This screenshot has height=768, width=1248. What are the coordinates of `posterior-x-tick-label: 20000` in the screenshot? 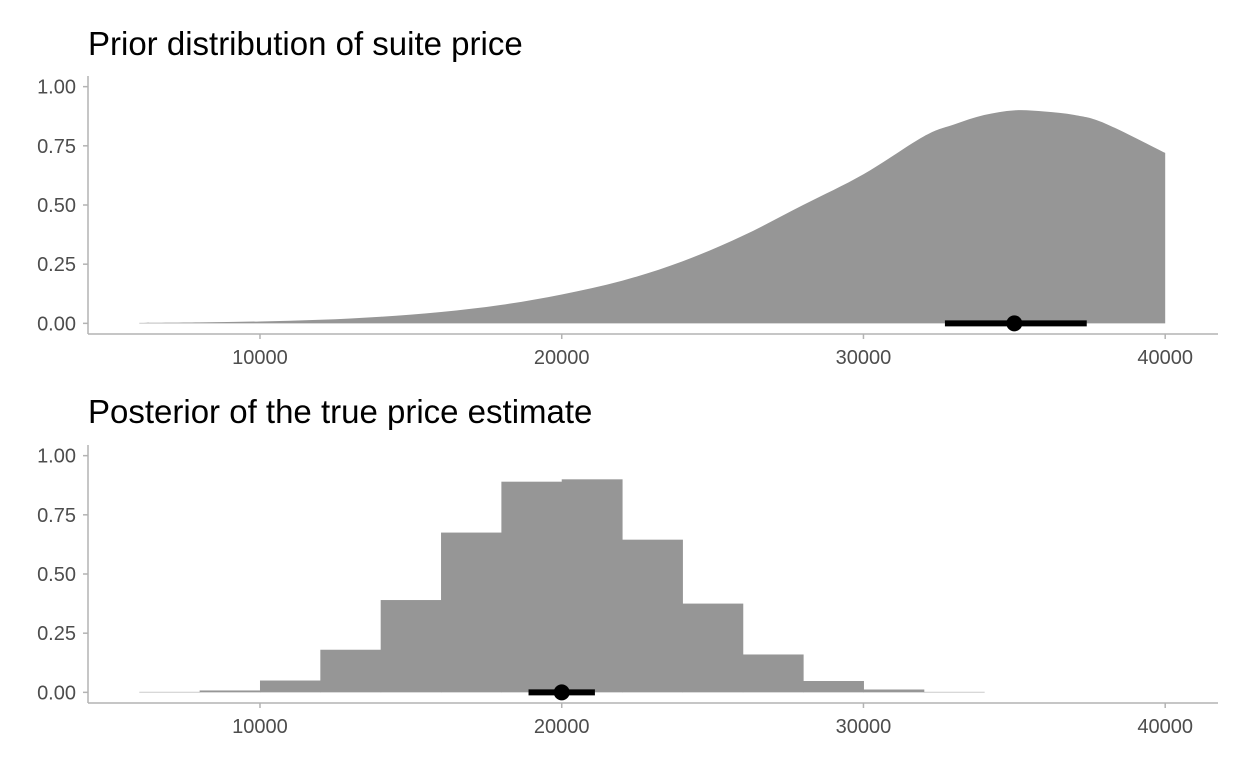 It's located at (562, 727).